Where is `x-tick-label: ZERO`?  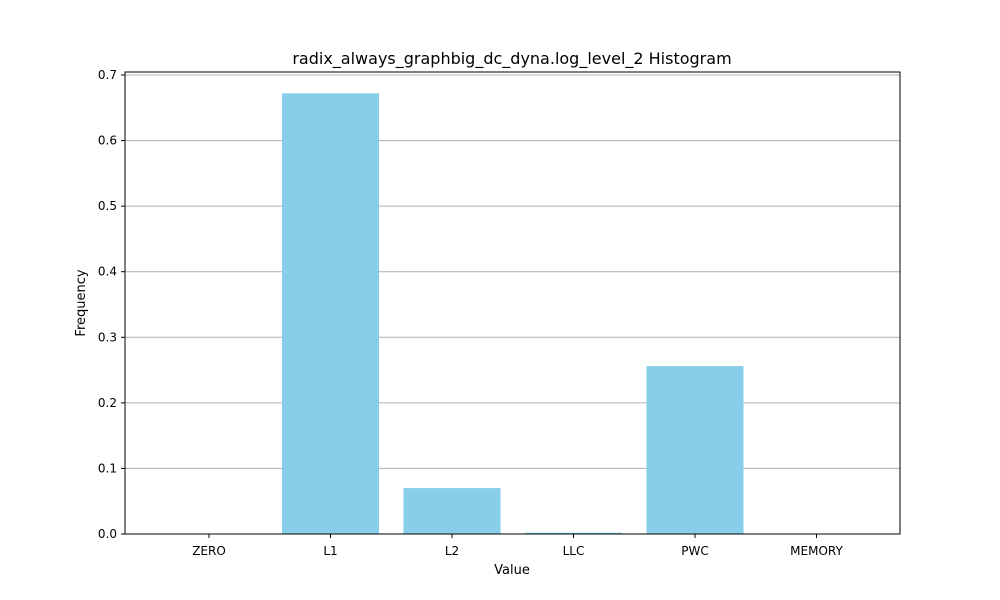 x-tick-label: ZERO is located at coordinates (209, 551).